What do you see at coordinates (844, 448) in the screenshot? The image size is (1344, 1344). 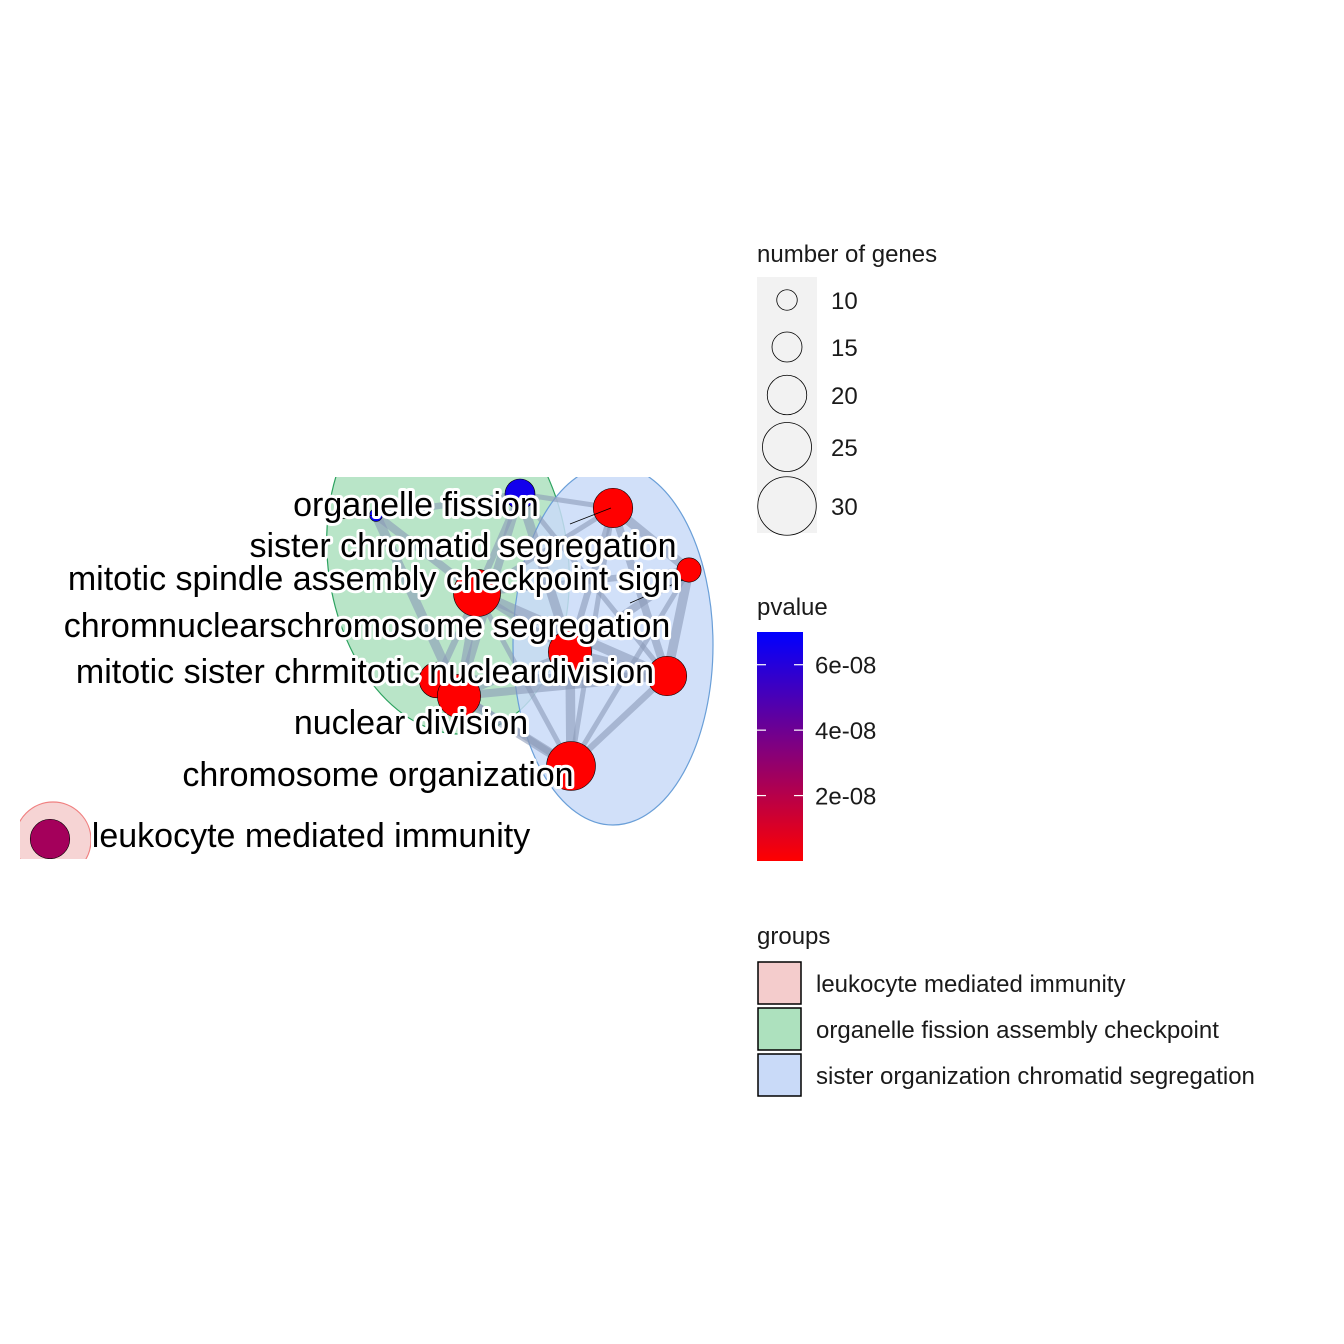 I see `size-key-label: 25` at bounding box center [844, 448].